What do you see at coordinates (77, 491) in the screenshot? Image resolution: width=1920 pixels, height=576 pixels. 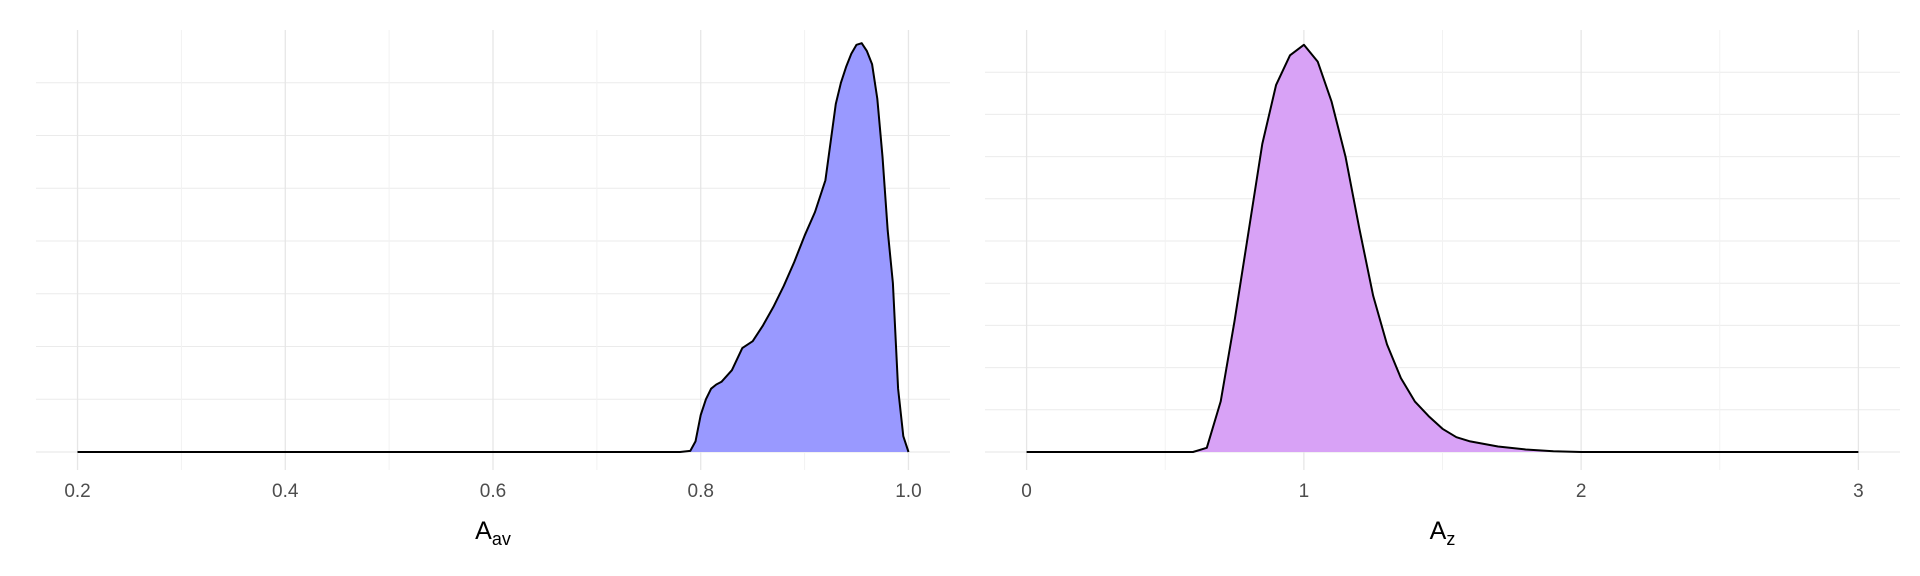 I see `x-tick-label: 0.2` at bounding box center [77, 491].